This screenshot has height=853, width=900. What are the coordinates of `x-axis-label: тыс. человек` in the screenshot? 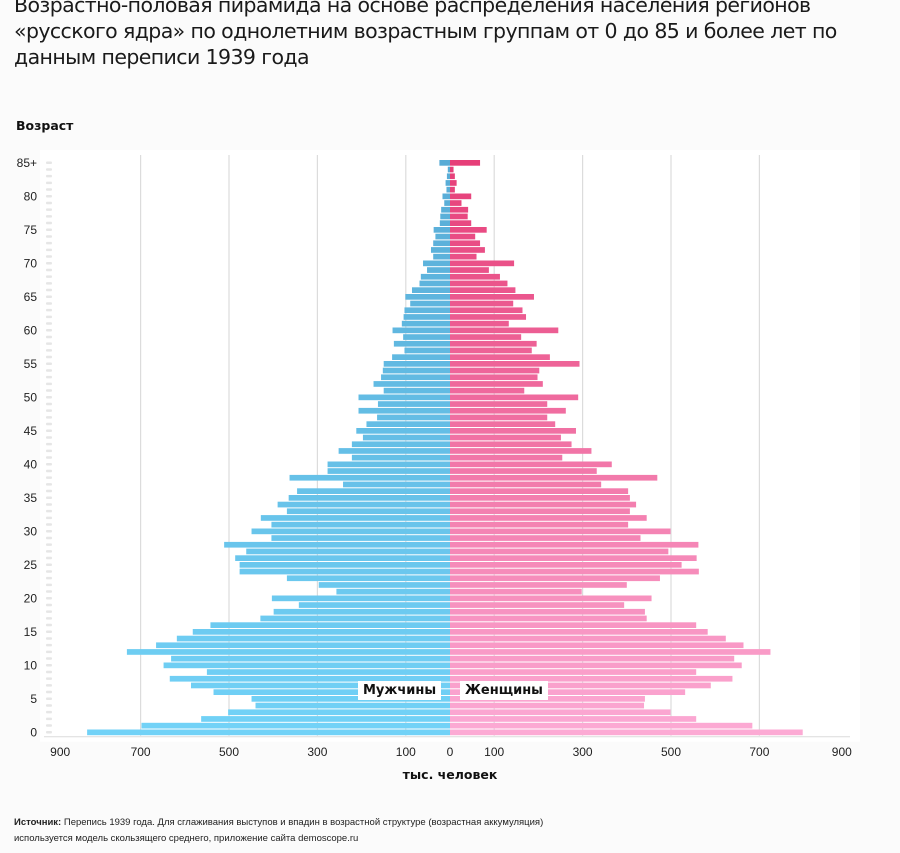 It's located at (450, 774).